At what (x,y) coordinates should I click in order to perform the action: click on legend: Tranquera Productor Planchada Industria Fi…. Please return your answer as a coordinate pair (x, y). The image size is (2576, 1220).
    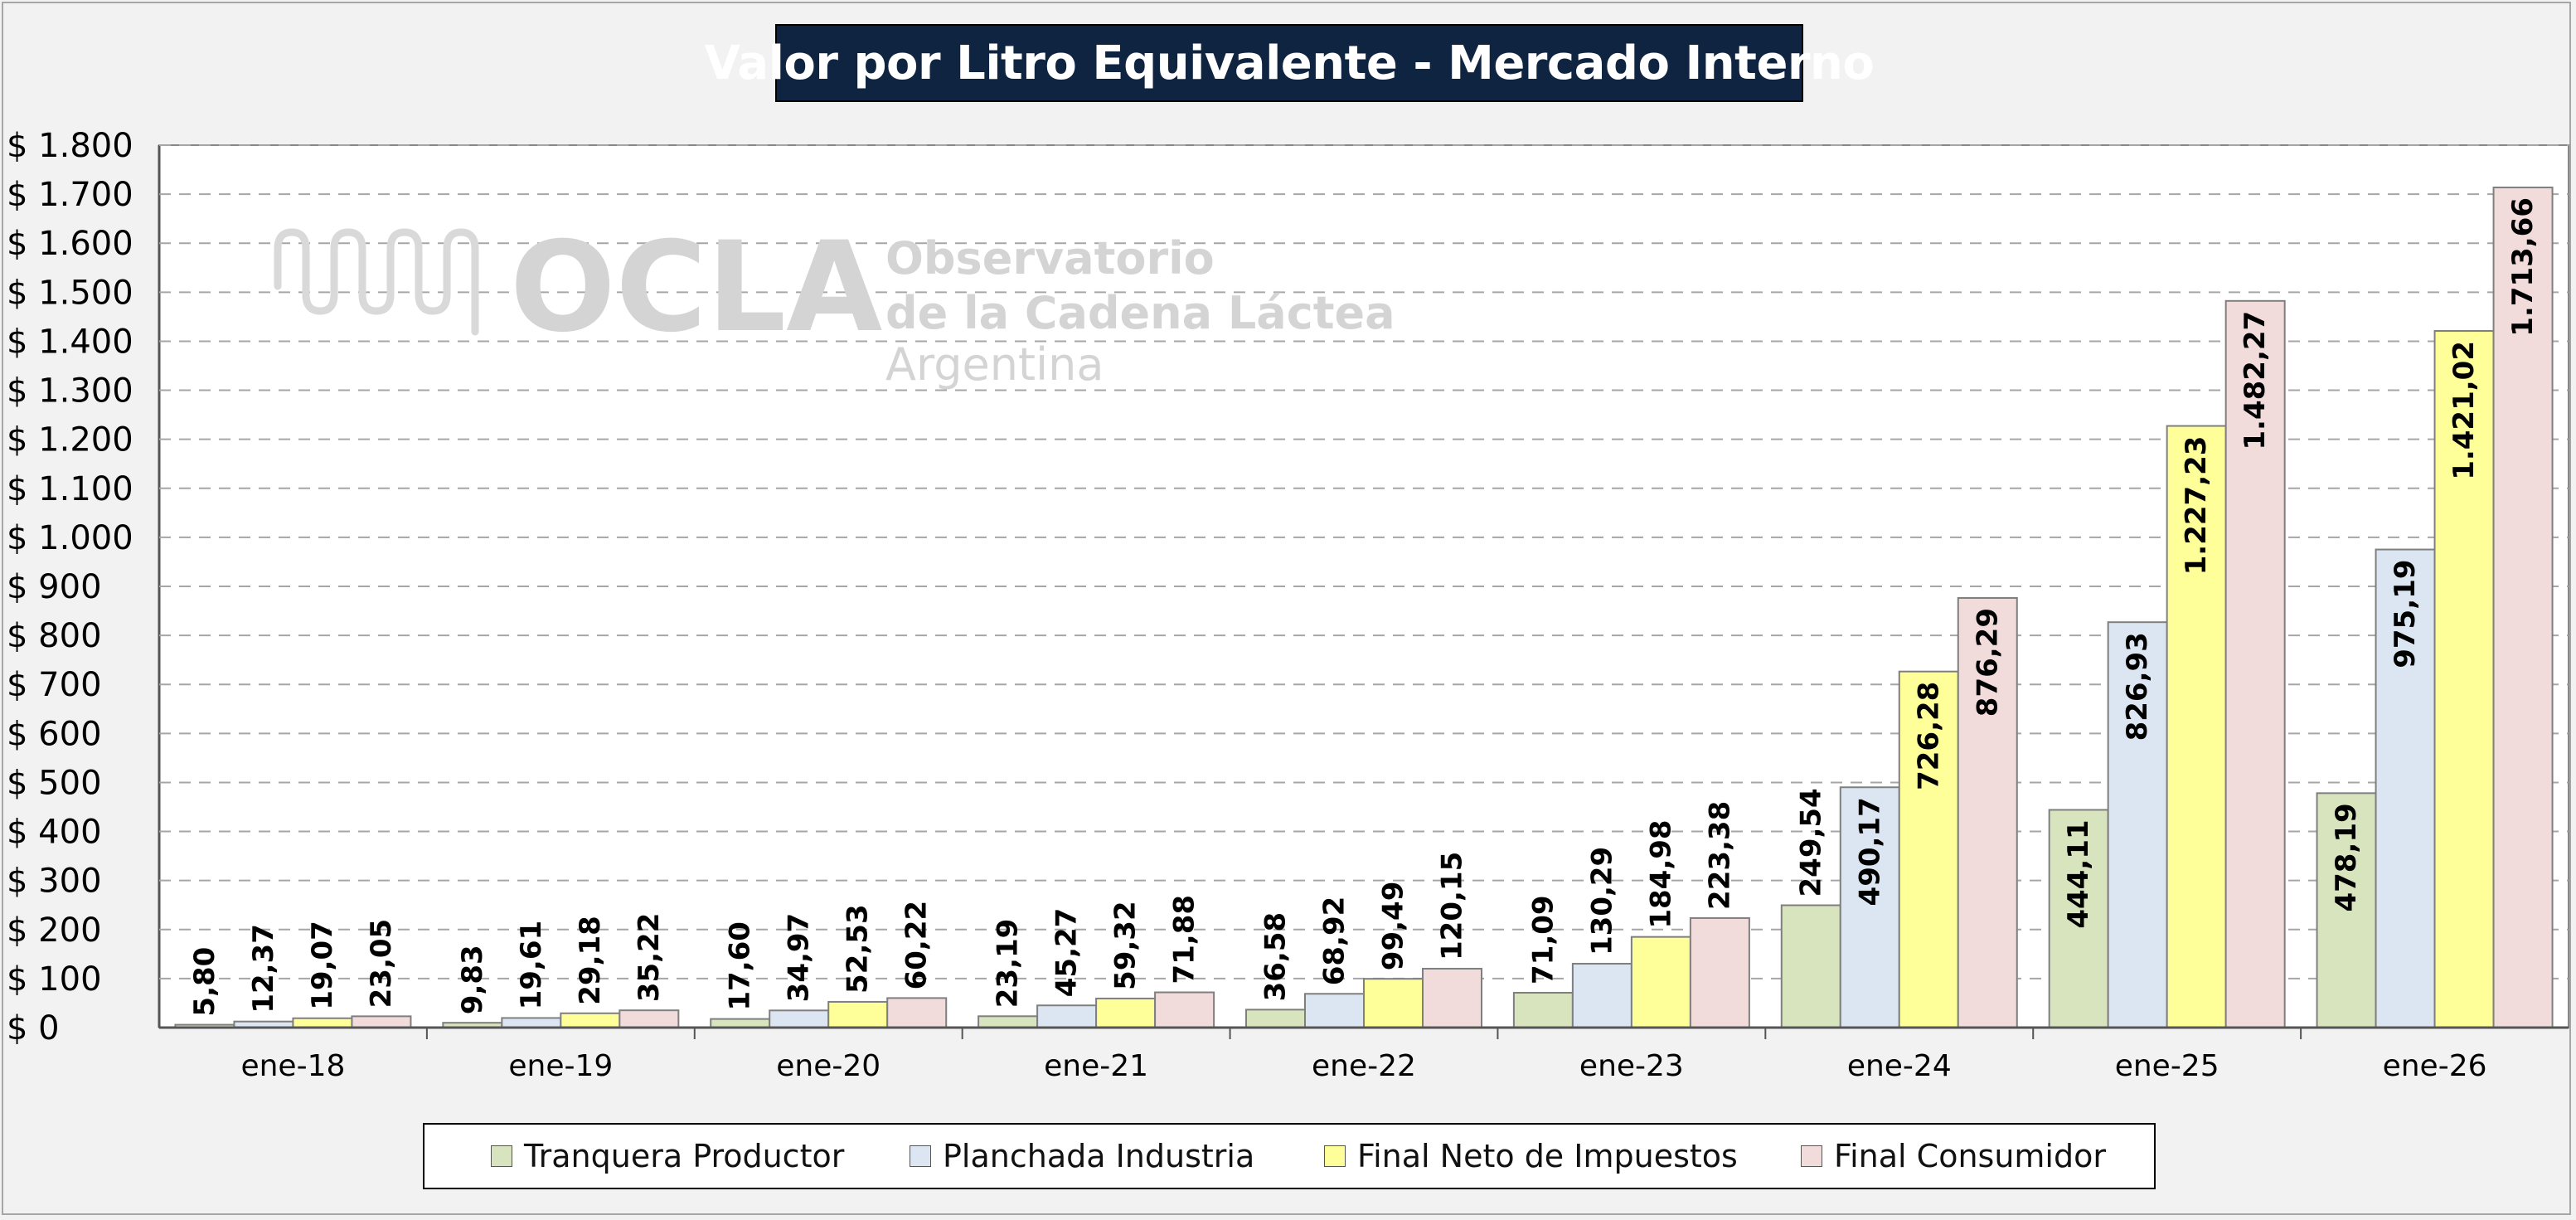
    Looking at the image, I should click on (1289, 1156).